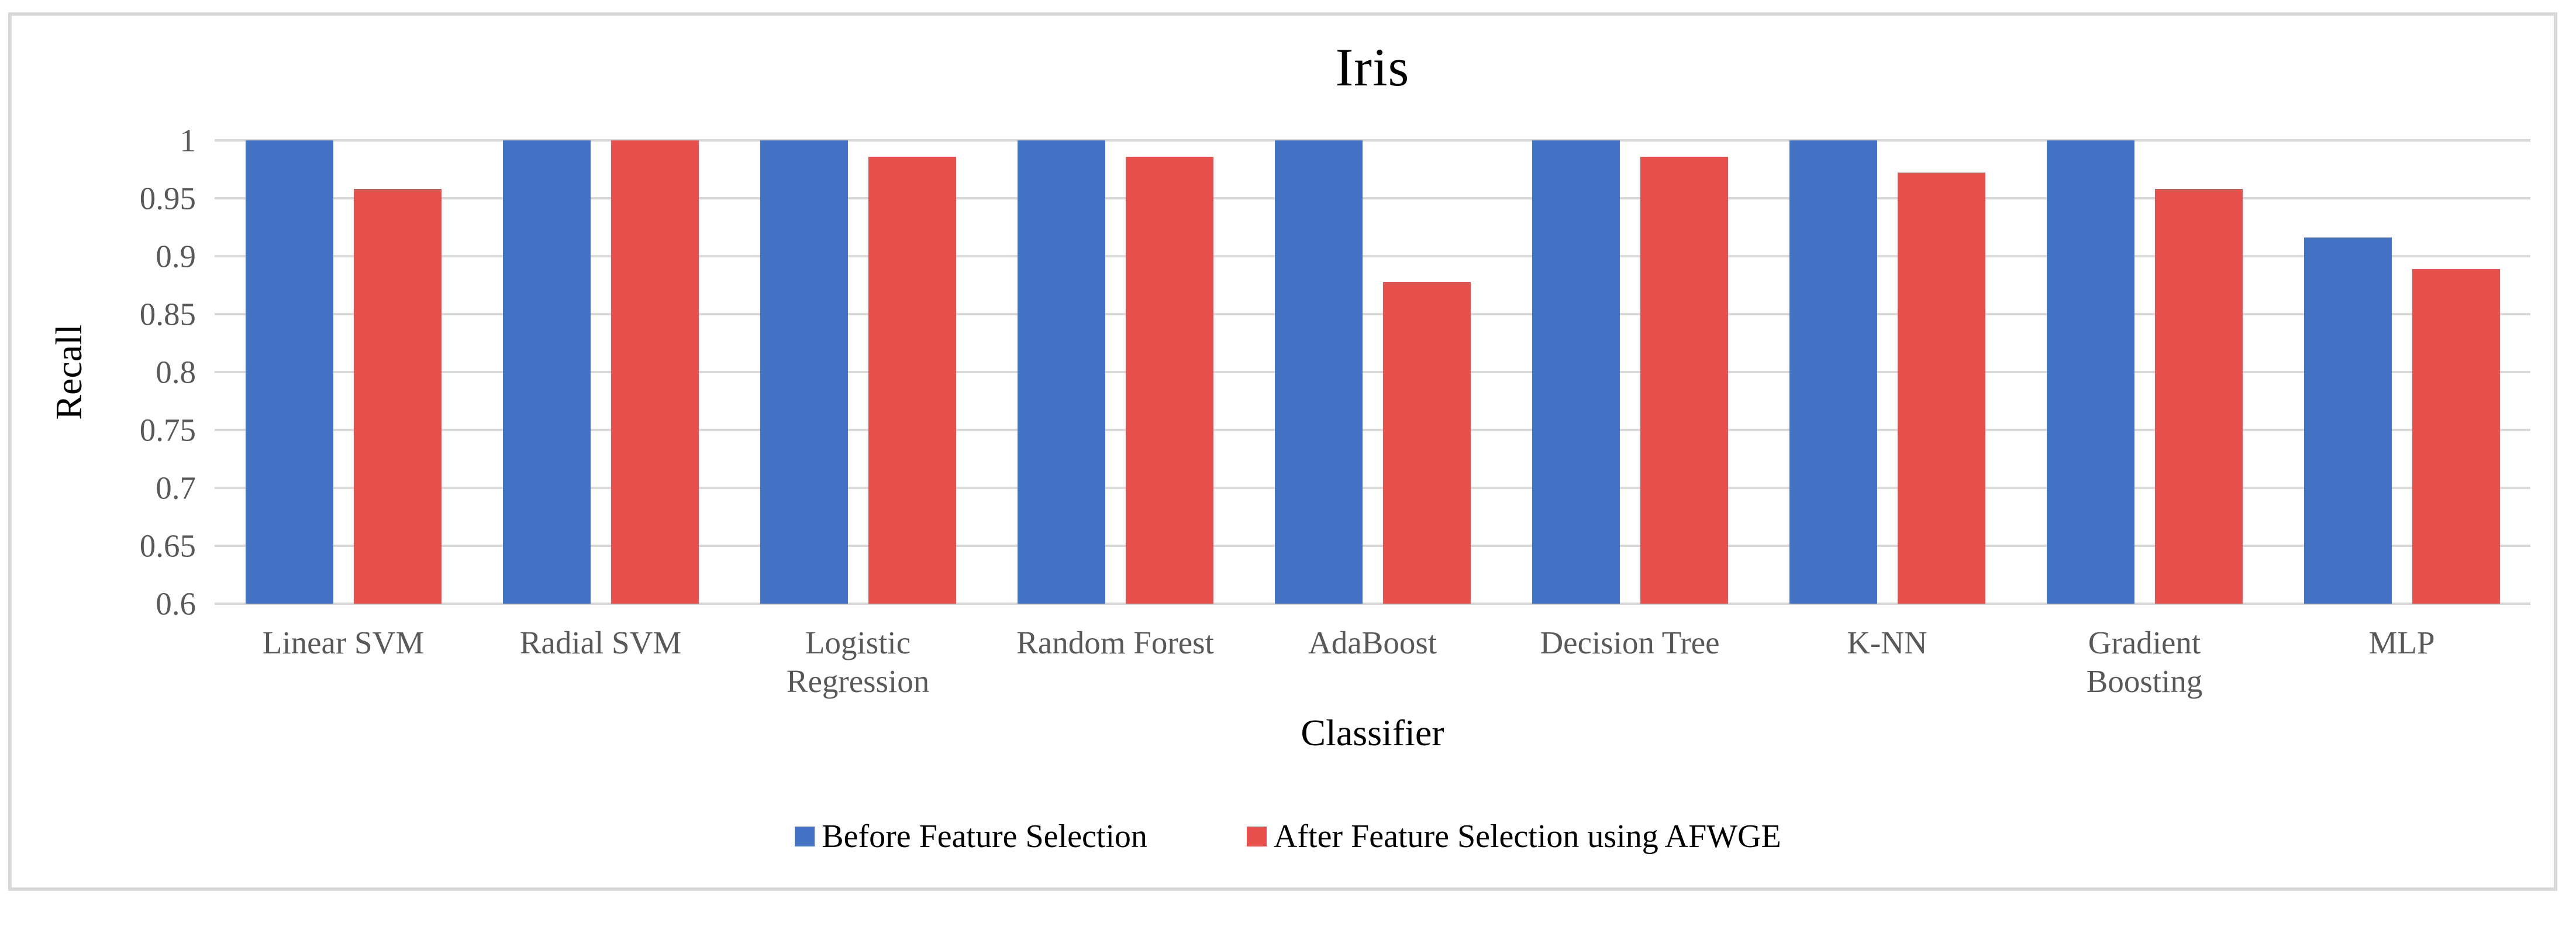  What do you see at coordinates (188, 140) in the screenshot?
I see `y-tick-label-1: 1` at bounding box center [188, 140].